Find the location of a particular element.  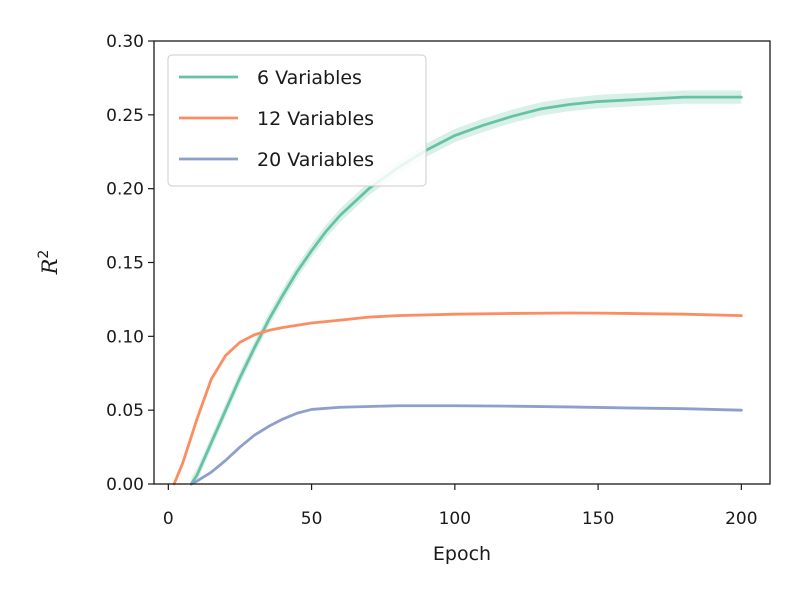

svg-text: R2 is located at coordinates (49, 263).